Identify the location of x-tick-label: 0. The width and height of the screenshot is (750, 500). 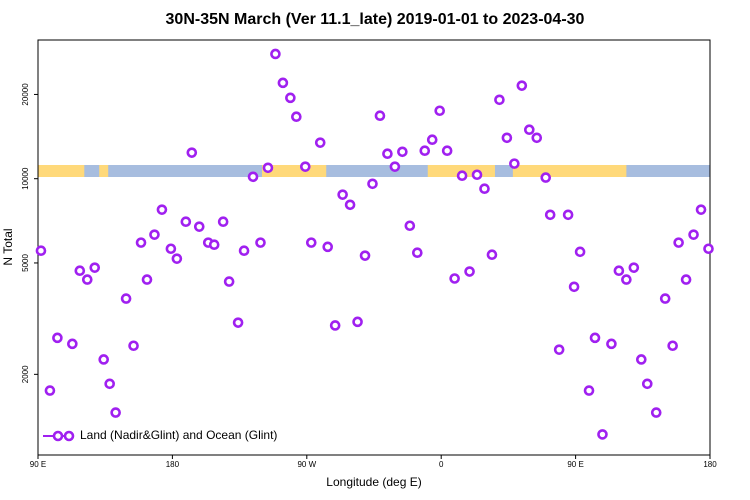
(441, 464).